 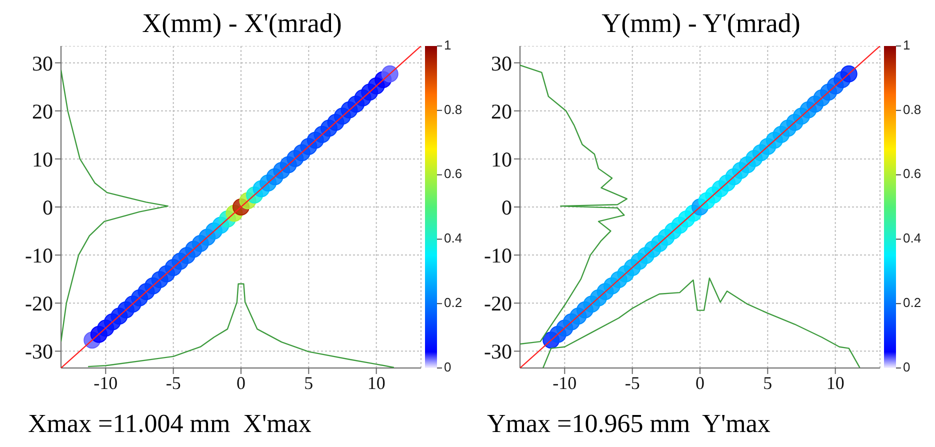 What do you see at coordinates (628, 424) in the screenshot?
I see `text: Ymax =10.965 mm Y'max` at bounding box center [628, 424].